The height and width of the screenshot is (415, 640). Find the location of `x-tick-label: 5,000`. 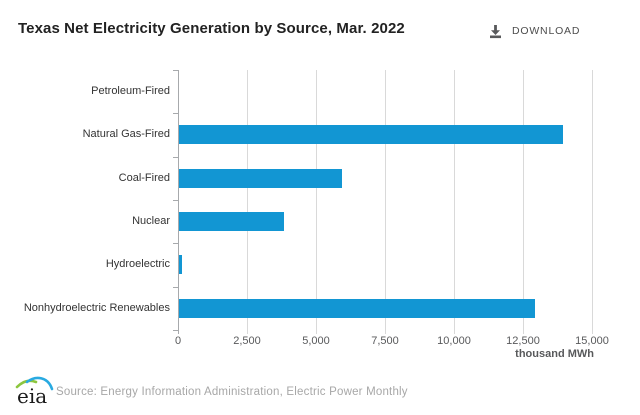

x-tick-label: 5,000 is located at coordinates (316, 341).